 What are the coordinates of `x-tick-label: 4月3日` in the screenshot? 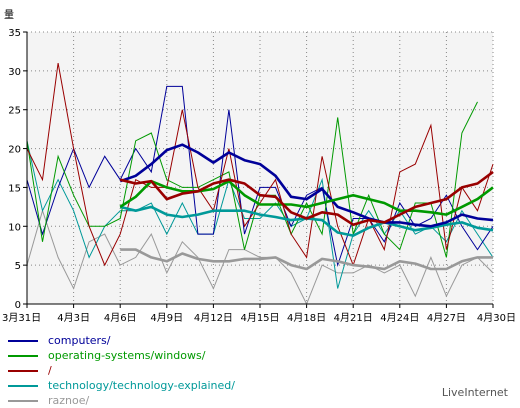 It's located at (73, 318).